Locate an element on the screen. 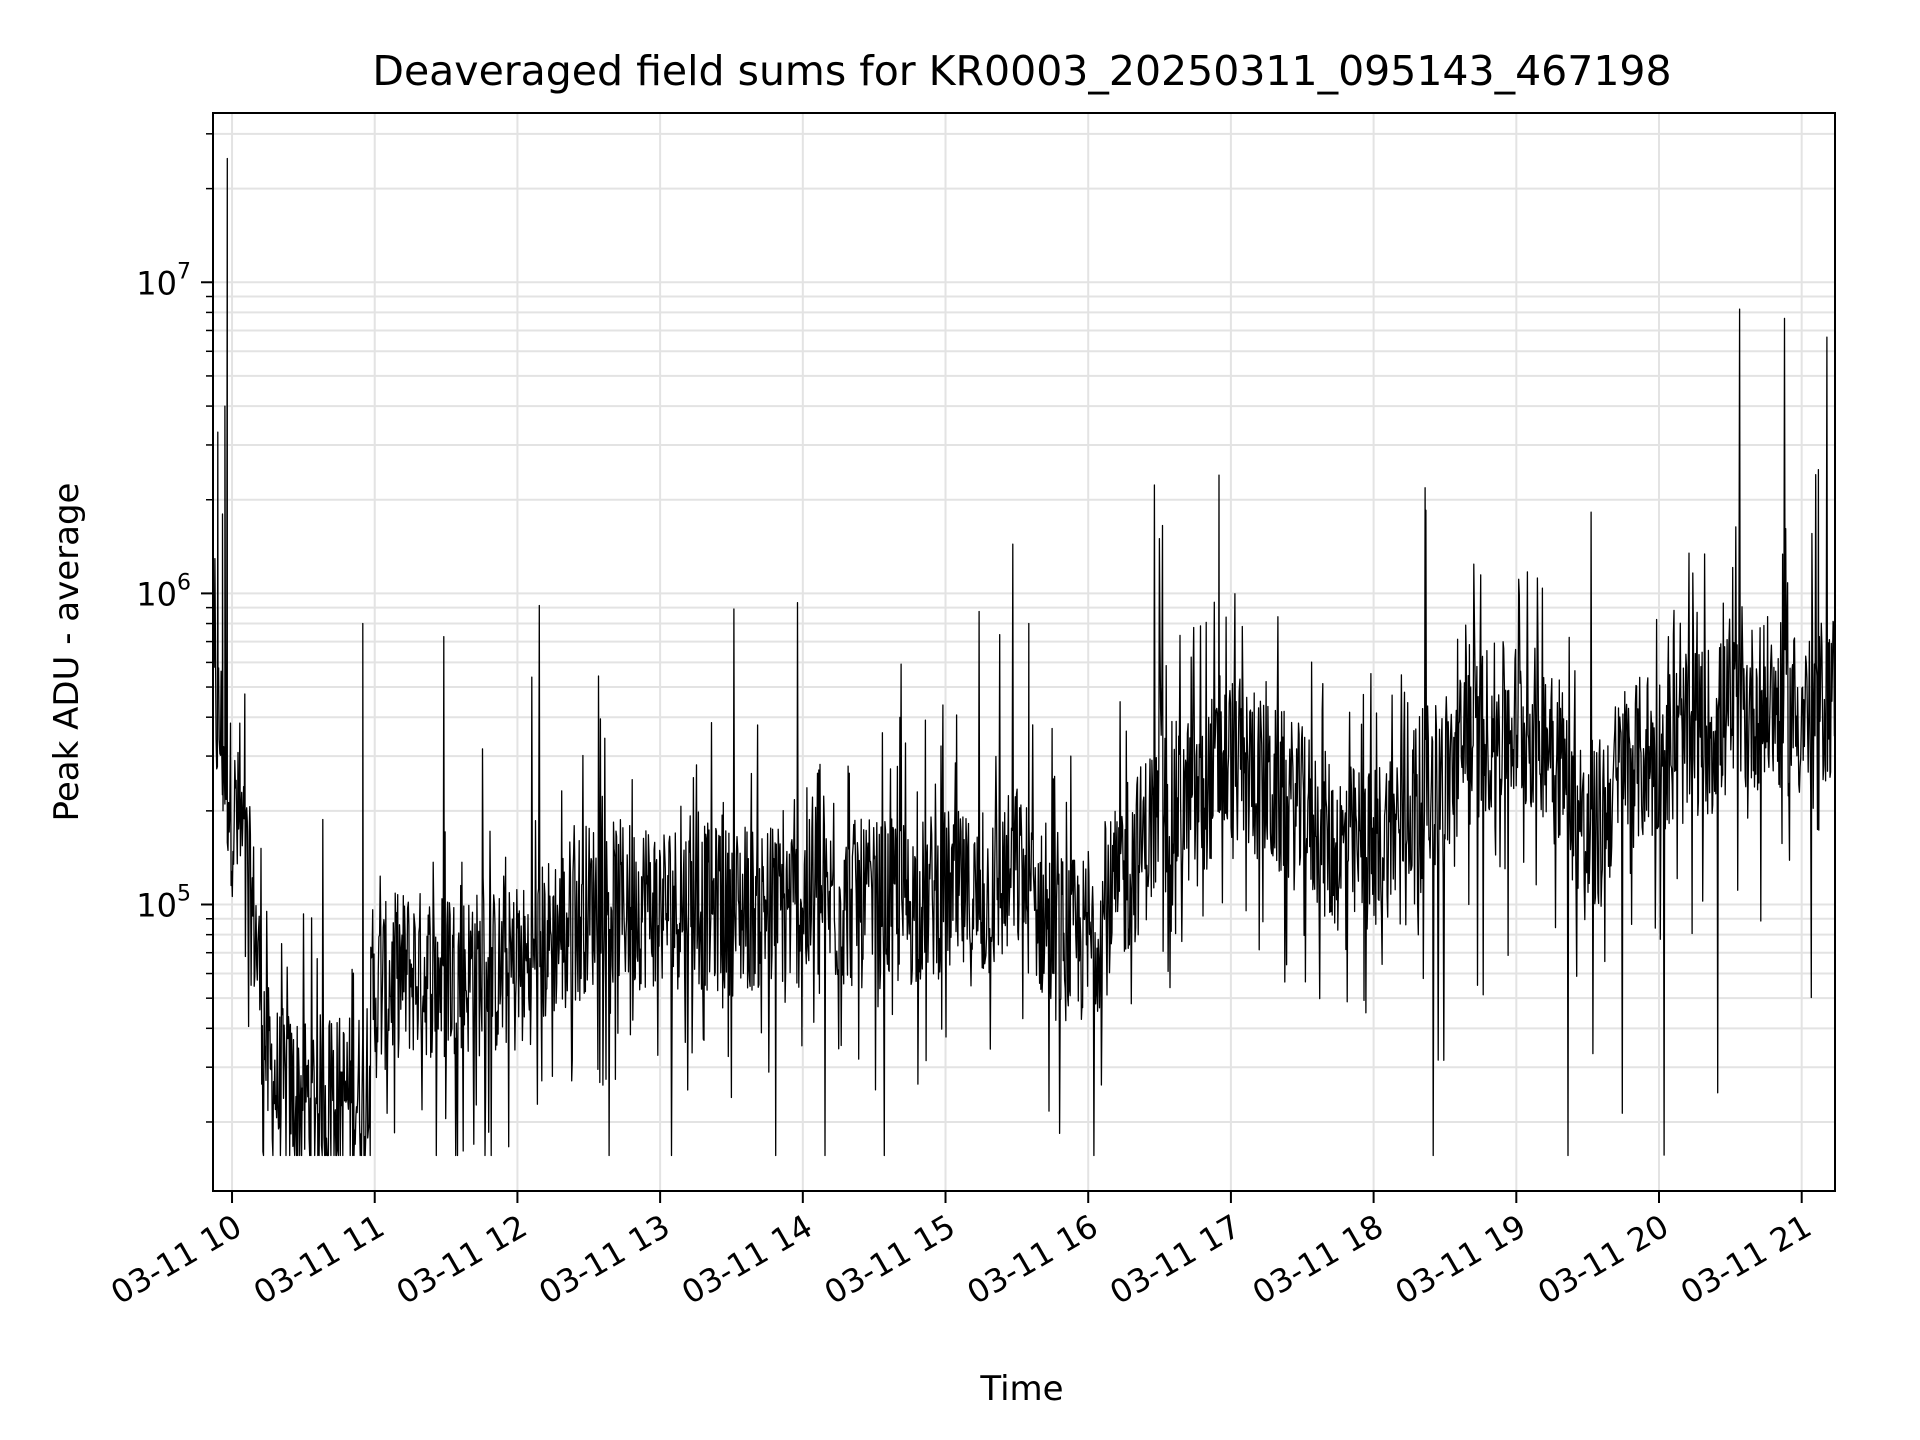 The height and width of the screenshot is (1440, 1920). y-axis-label: Peak ADU - average is located at coordinates (67, 652).